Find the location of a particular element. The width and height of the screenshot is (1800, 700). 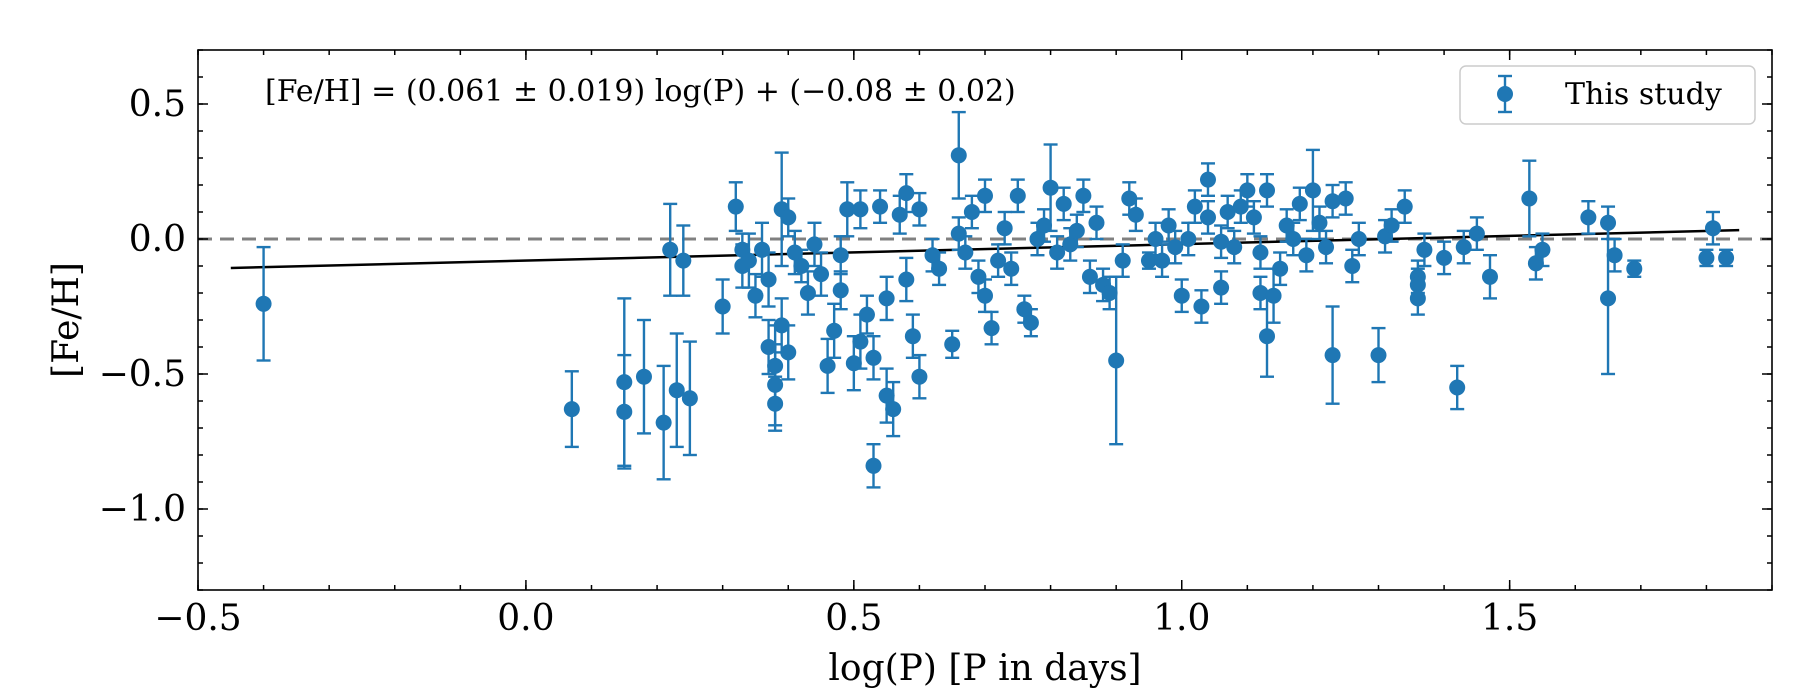

fit-line-layer is located at coordinates (985, 249).